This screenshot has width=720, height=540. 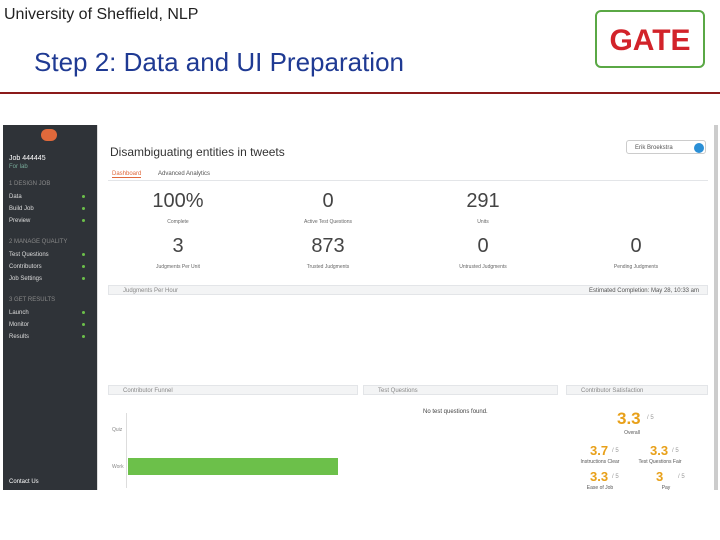 What do you see at coordinates (19, 325) in the screenshot?
I see `nav-item: Monitor` at bounding box center [19, 325].